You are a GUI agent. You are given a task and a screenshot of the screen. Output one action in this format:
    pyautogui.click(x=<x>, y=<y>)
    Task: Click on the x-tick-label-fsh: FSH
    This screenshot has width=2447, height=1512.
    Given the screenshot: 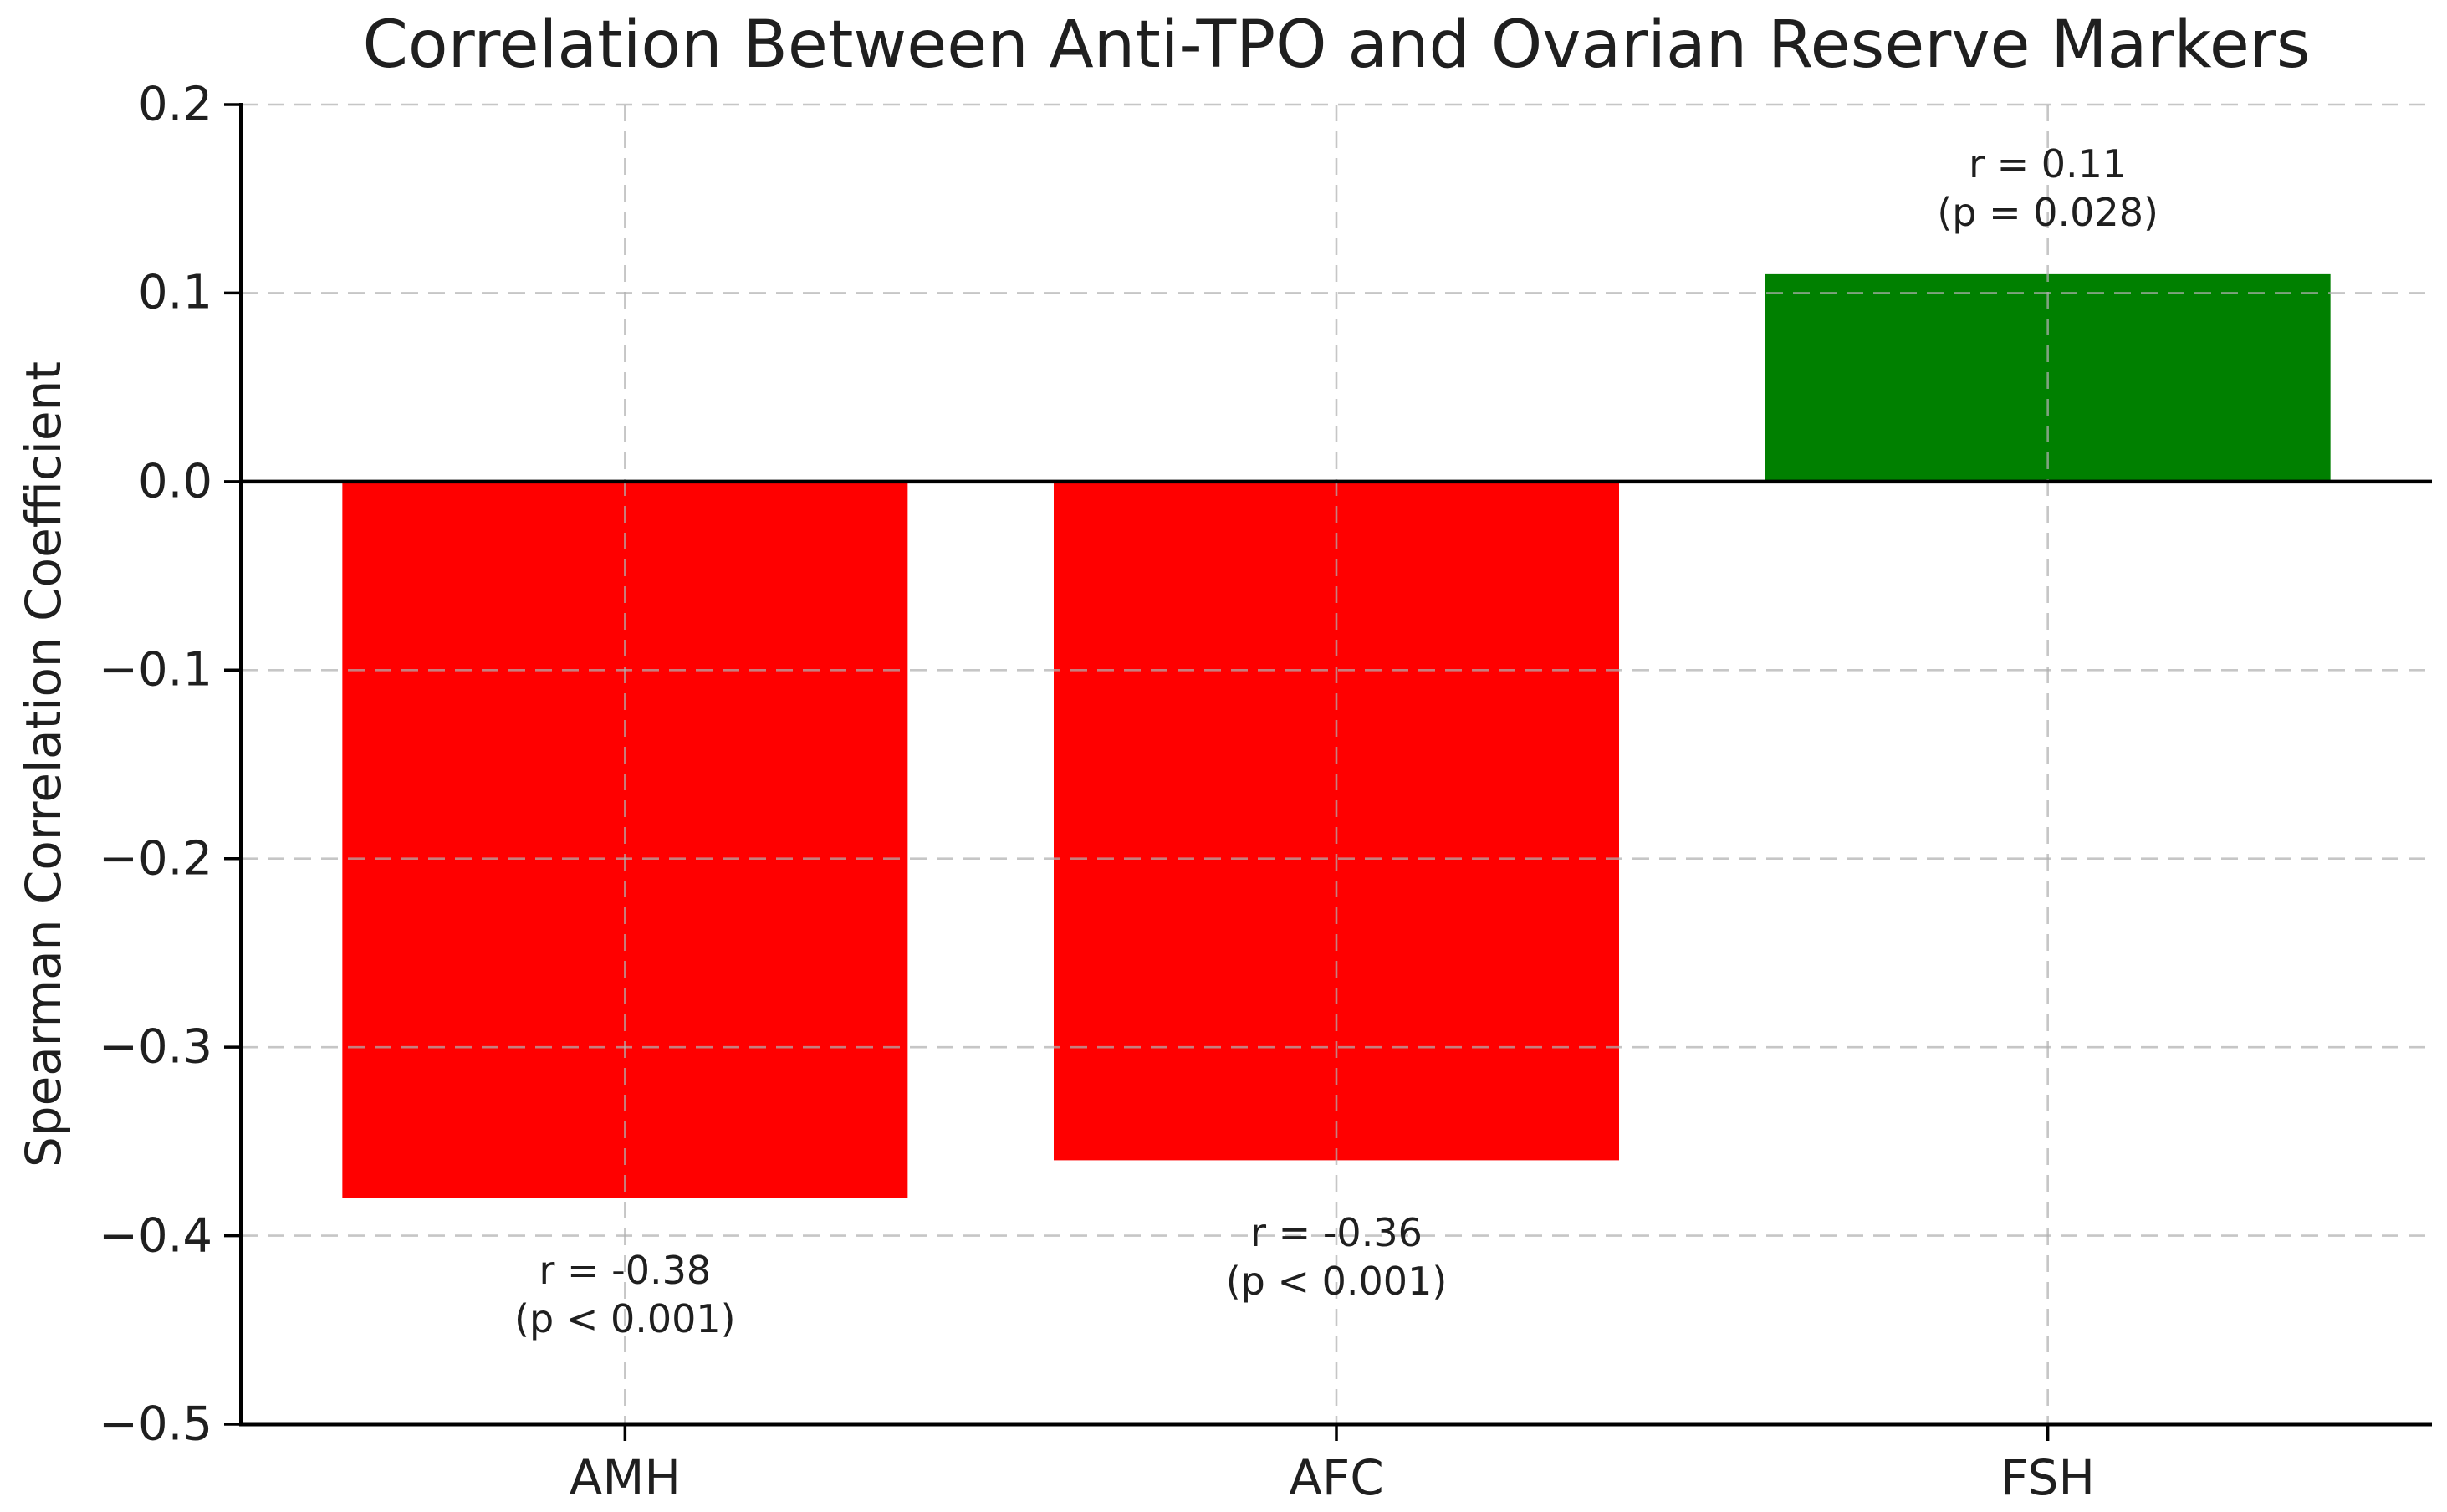 What is the action you would take?
    pyautogui.click(x=2048, y=1477)
    